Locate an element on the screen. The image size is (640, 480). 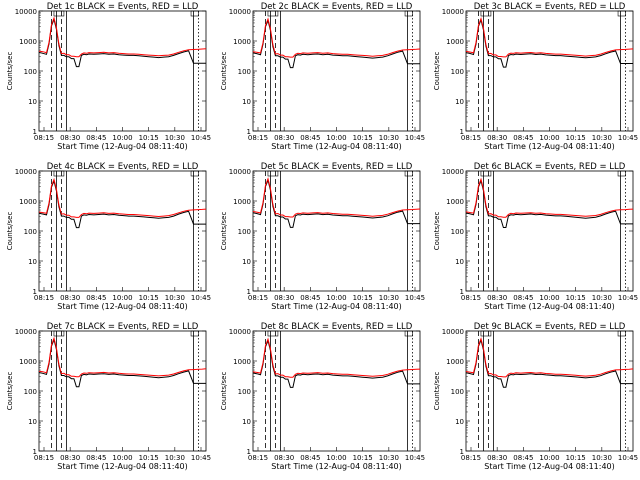
panel-title: Det 9c BLACK = Events, RED = LLD is located at coordinates (550, 327).